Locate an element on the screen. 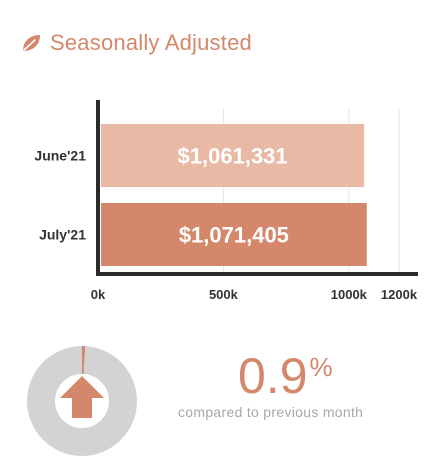  change-percent: 0.9 % is located at coordinates (285, 376).